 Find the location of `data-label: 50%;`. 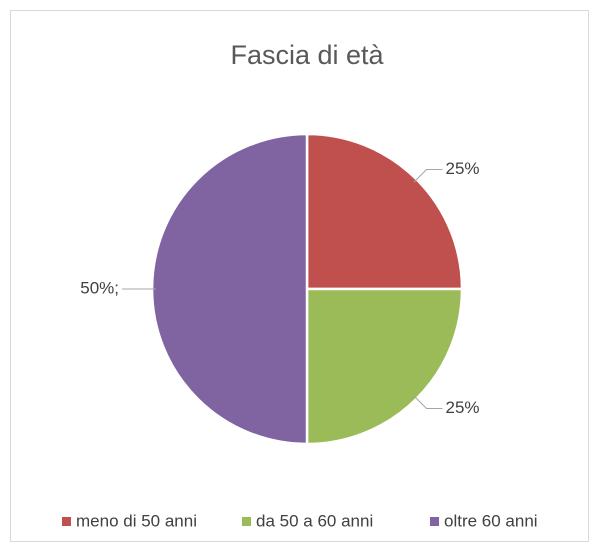

data-label: 50%; is located at coordinates (99, 287).